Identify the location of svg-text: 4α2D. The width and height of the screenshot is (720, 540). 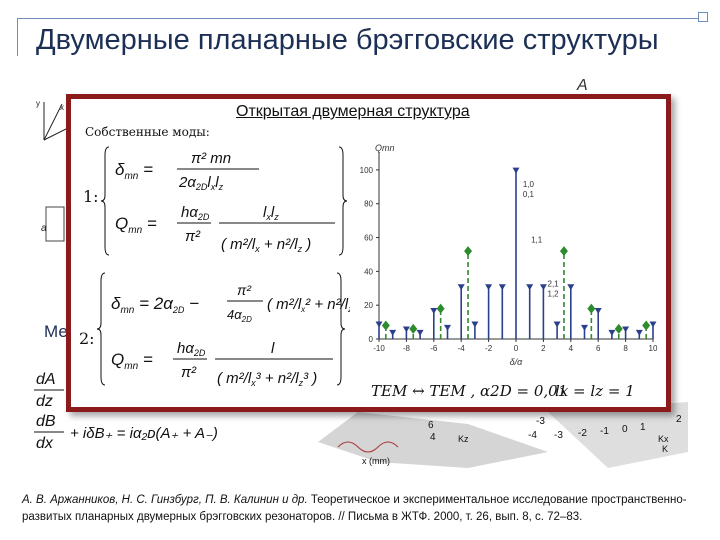
(239, 315).